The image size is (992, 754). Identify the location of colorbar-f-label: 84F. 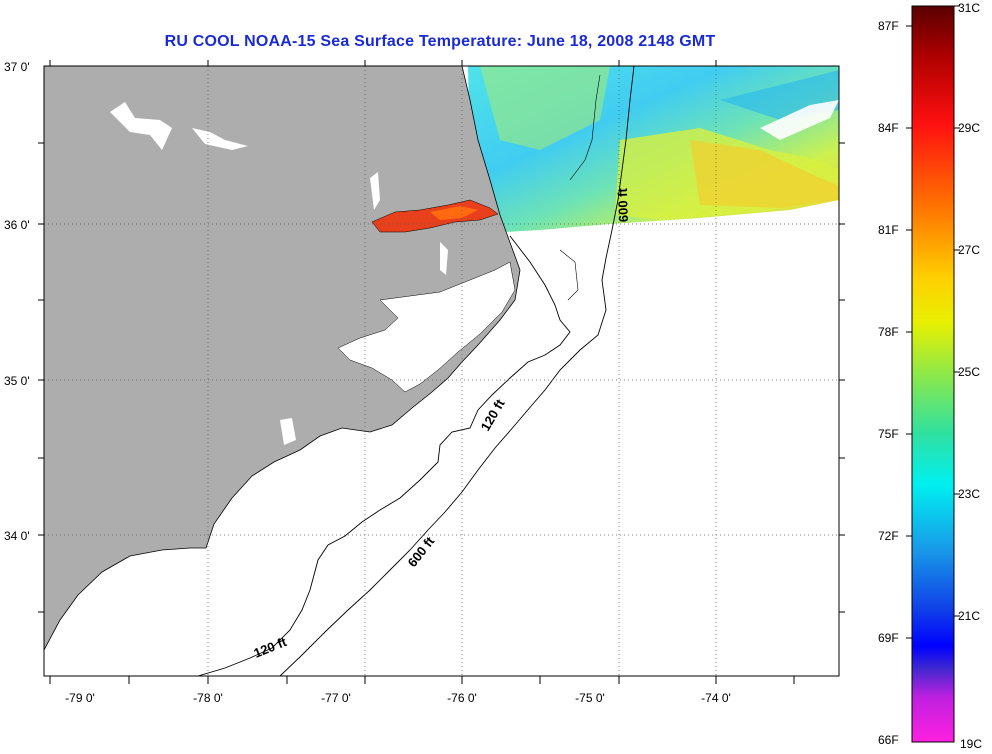
(888, 128).